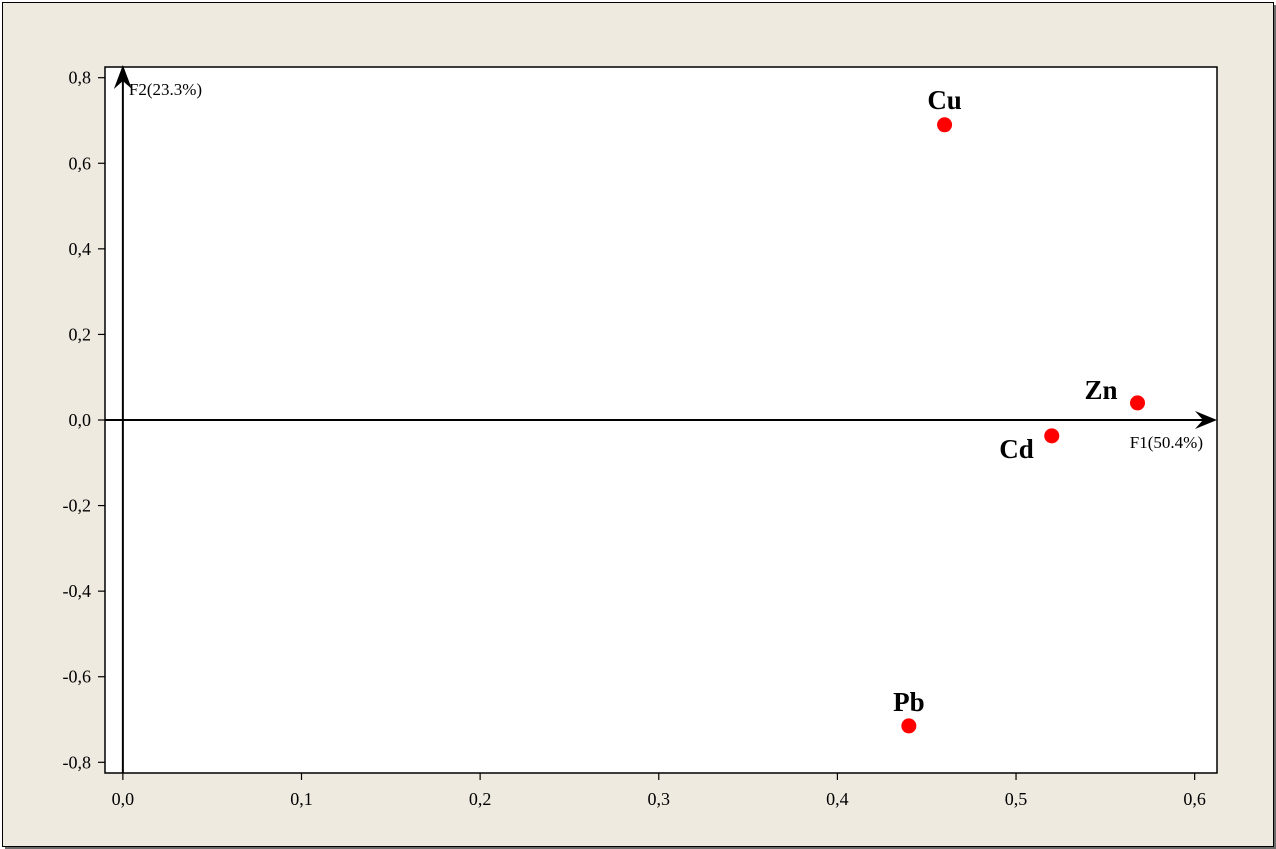  Describe the element at coordinates (837, 799) in the screenshot. I see `x-tick-label: 0,4` at that location.